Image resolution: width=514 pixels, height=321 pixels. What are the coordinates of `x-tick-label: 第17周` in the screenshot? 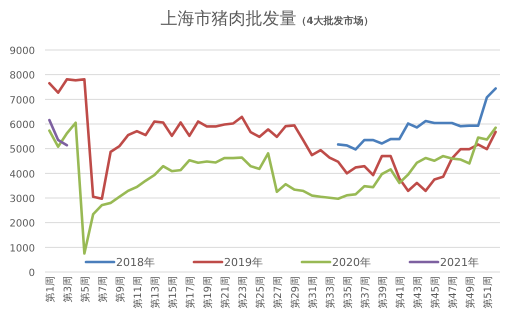 It's located at (190, 292).